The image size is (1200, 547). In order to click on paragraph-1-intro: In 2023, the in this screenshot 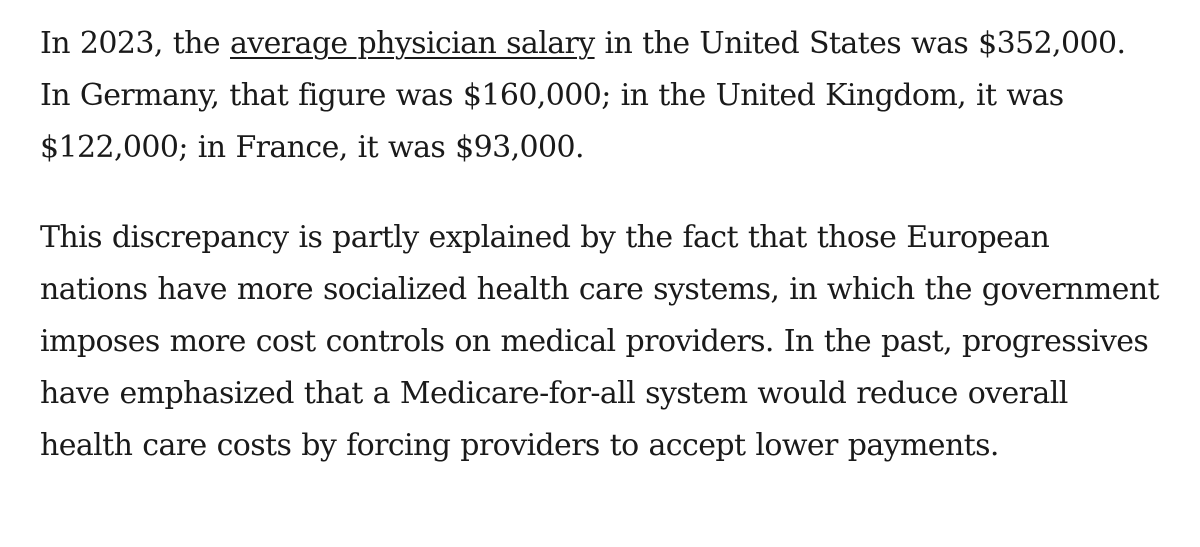, I will do `click(135, 43)`.